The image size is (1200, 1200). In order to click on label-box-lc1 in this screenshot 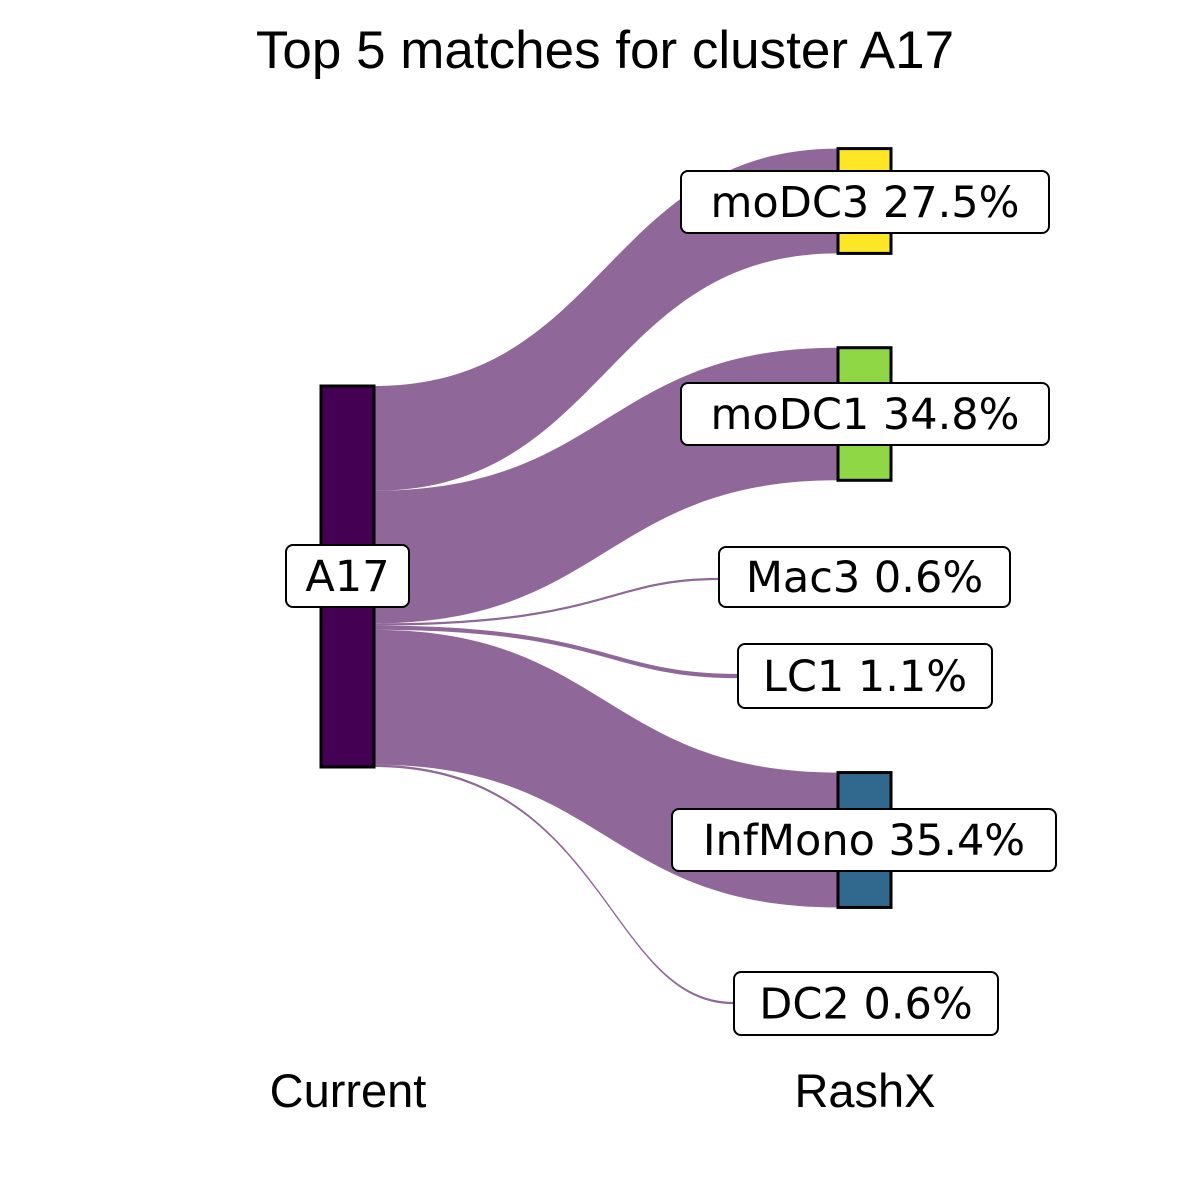, I will do `click(865, 676)`.